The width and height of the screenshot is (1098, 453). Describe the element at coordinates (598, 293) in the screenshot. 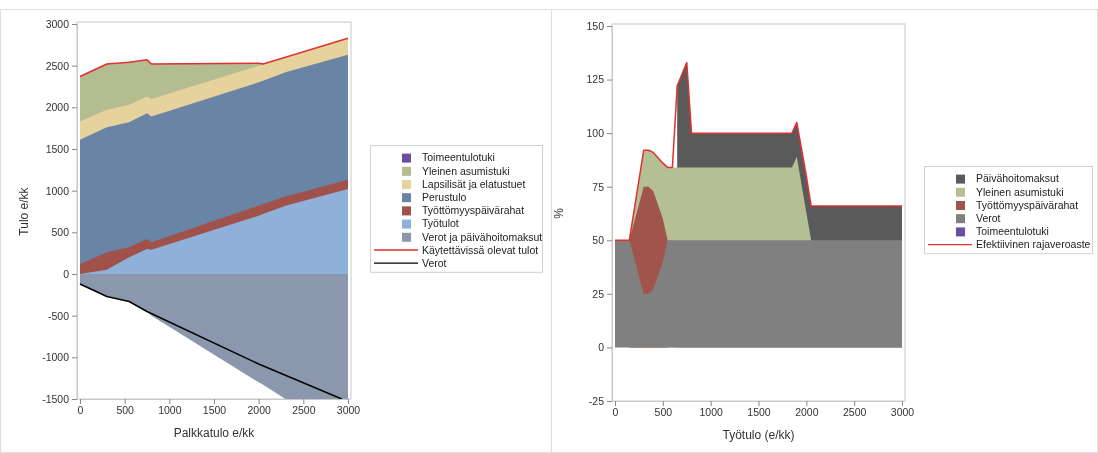

I see `y-tick-label: 25` at that location.